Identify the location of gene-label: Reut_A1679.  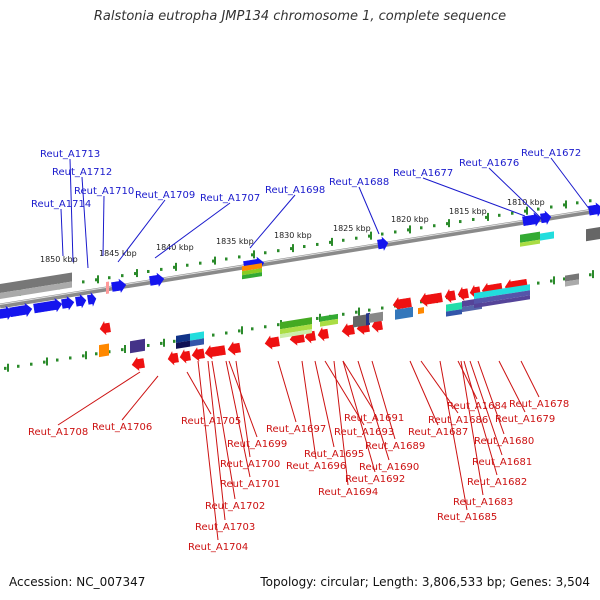
(525, 419).